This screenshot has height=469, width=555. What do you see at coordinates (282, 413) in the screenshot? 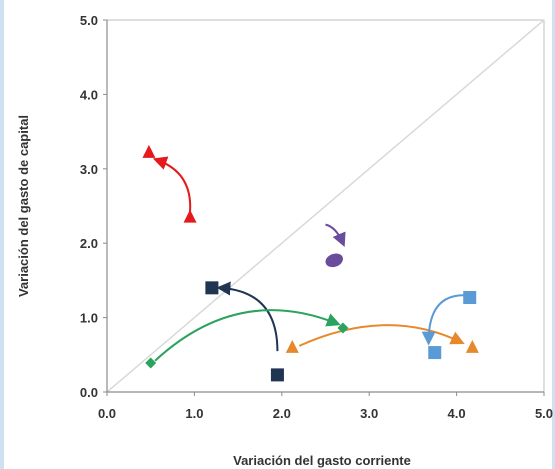
I see `x-tick-label: 2.0` at bounding box center [282, 413].